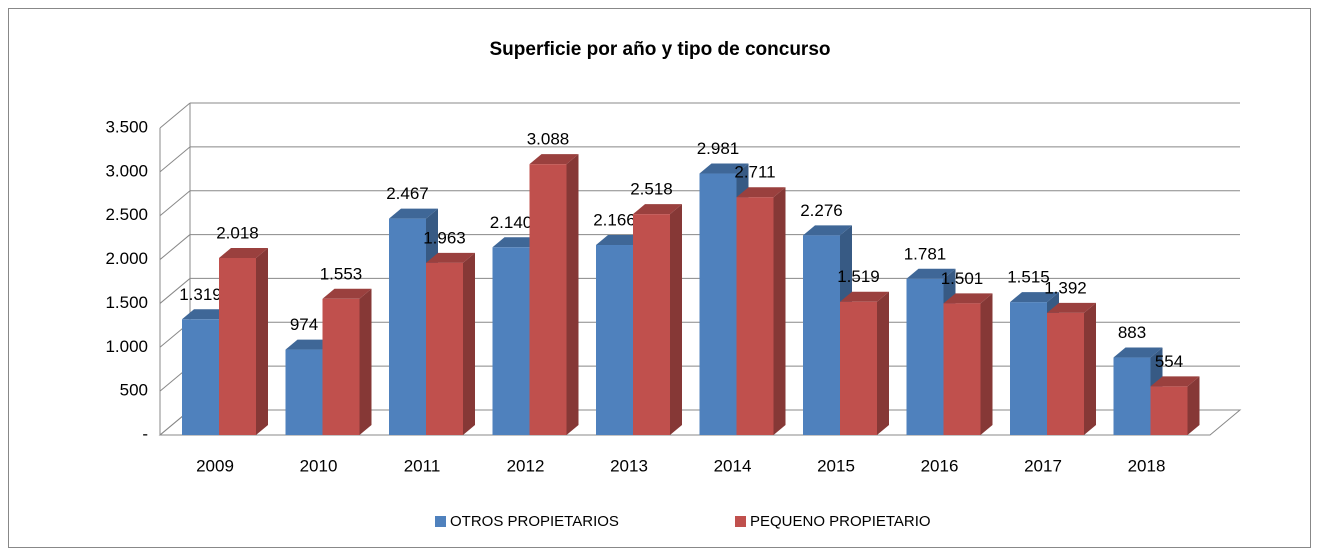 Image resolution: width=1319 pixels, height=554 pixels. I want to click on y-tick-label: 500, so click(134, 390).